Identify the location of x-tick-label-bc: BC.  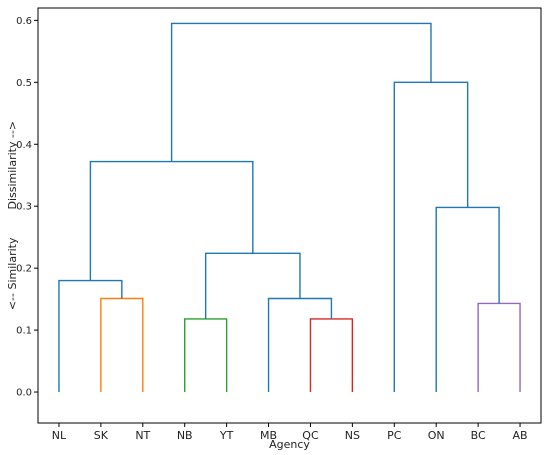
(478, 435).